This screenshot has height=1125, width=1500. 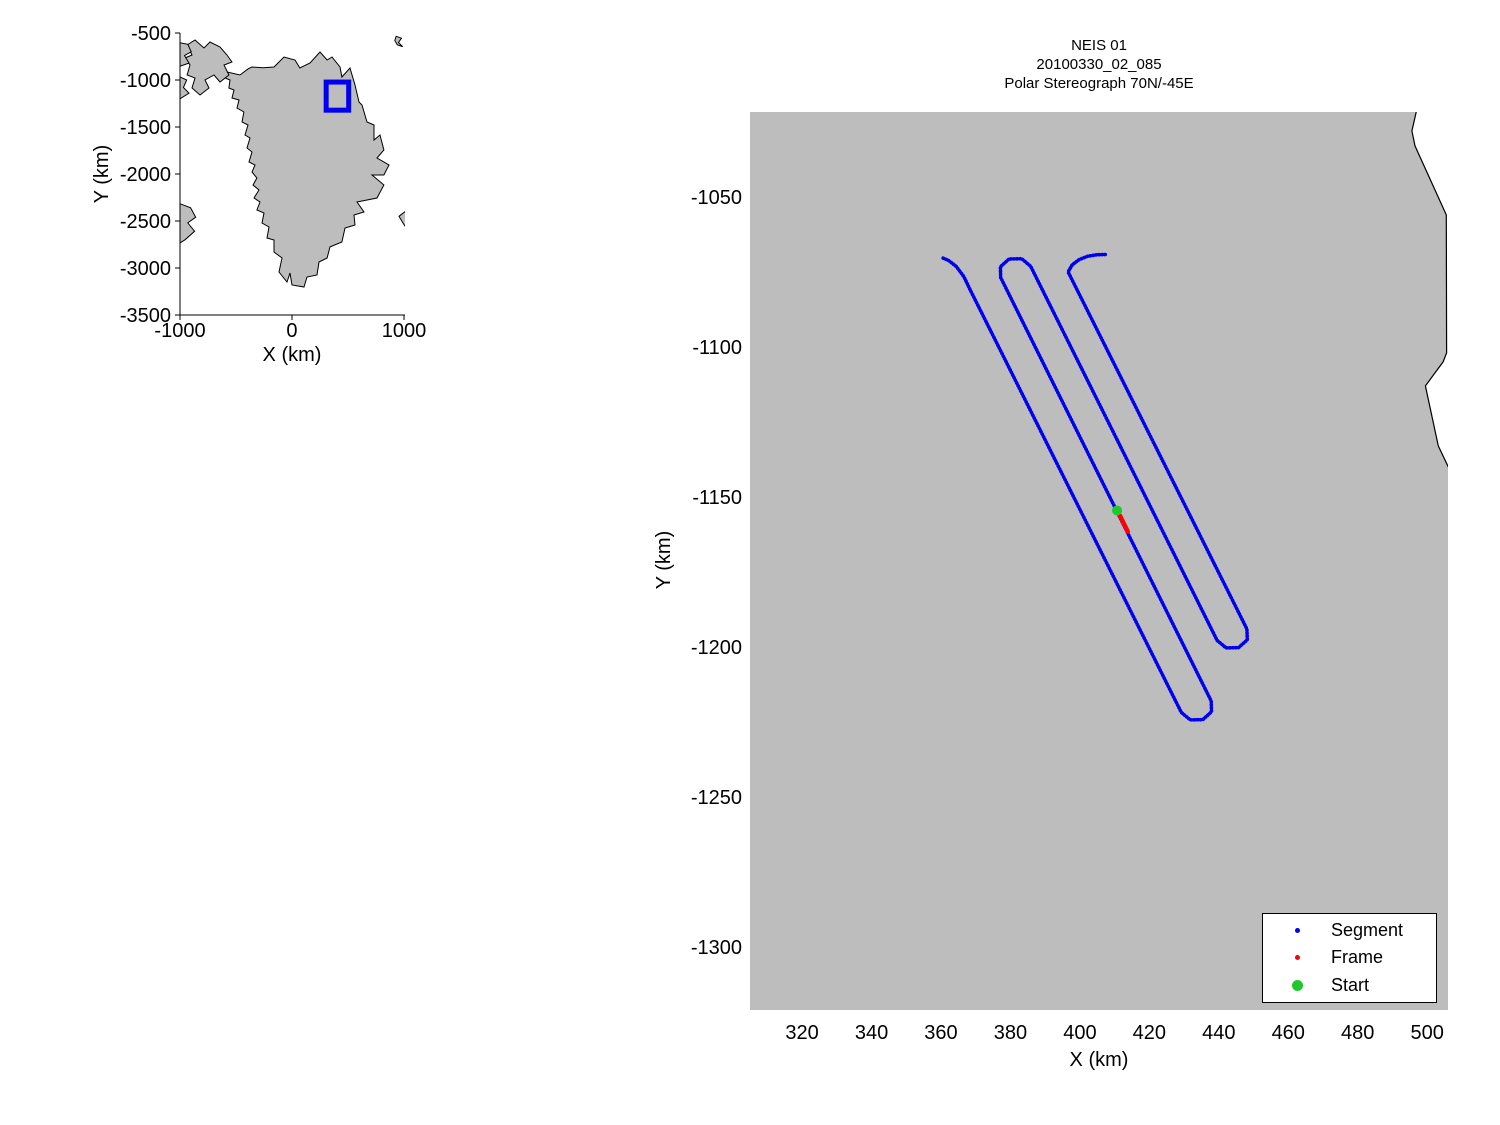 I want to click on legend-item-start: Start, so click(x=1349, y=985).